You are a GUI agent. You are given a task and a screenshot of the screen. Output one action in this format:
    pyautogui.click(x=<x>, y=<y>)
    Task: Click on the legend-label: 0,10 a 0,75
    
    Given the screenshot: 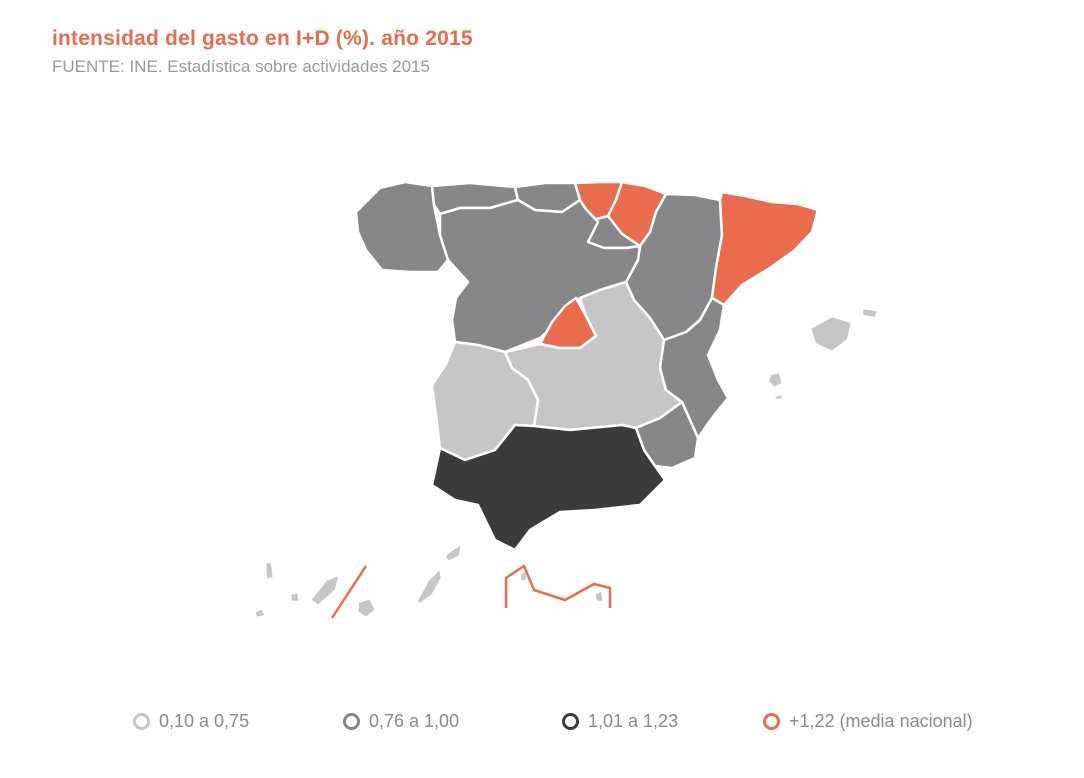 What is the action you would take?
    pyautogui.click(x=204, y=721)
    